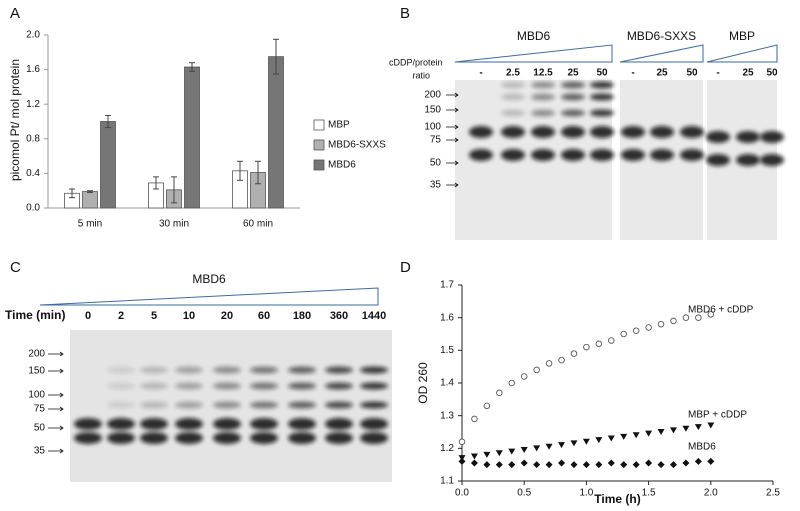 Image resolution: width=800 pixels, height=511 pixels. What do you see at coordinates (432, 110) in the screenshot?
I see `marker-label: 150` at bounding box center [432, 110].